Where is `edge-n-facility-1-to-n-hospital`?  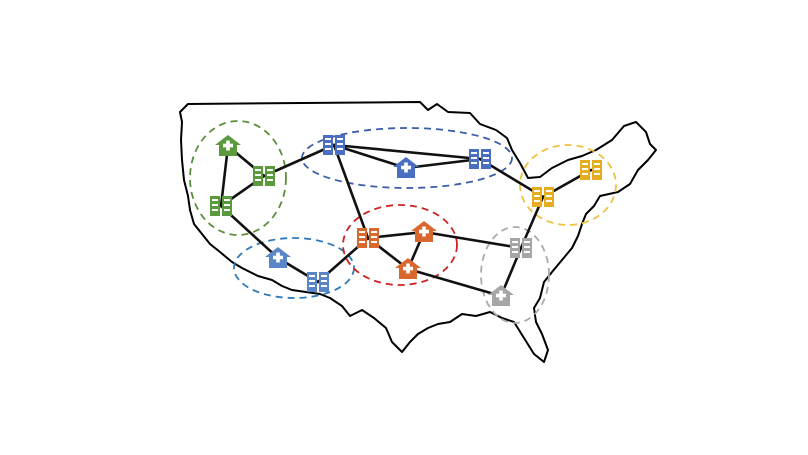 edge-n-facility-1-to-n-hospital is located at coordinates (370, 156).